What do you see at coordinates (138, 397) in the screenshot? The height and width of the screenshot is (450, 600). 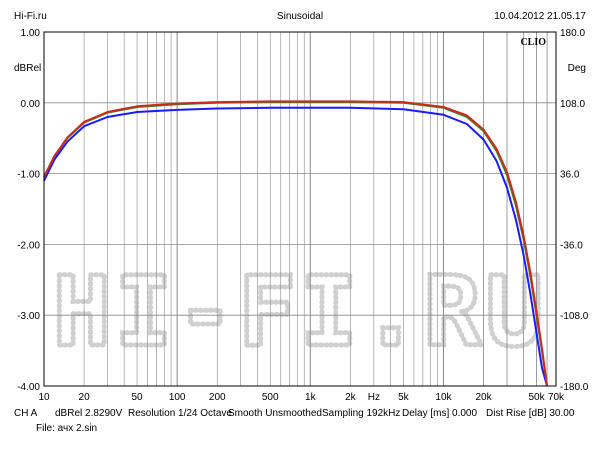 I see `x-tick-label: 50` at bounding box center [138, 397].